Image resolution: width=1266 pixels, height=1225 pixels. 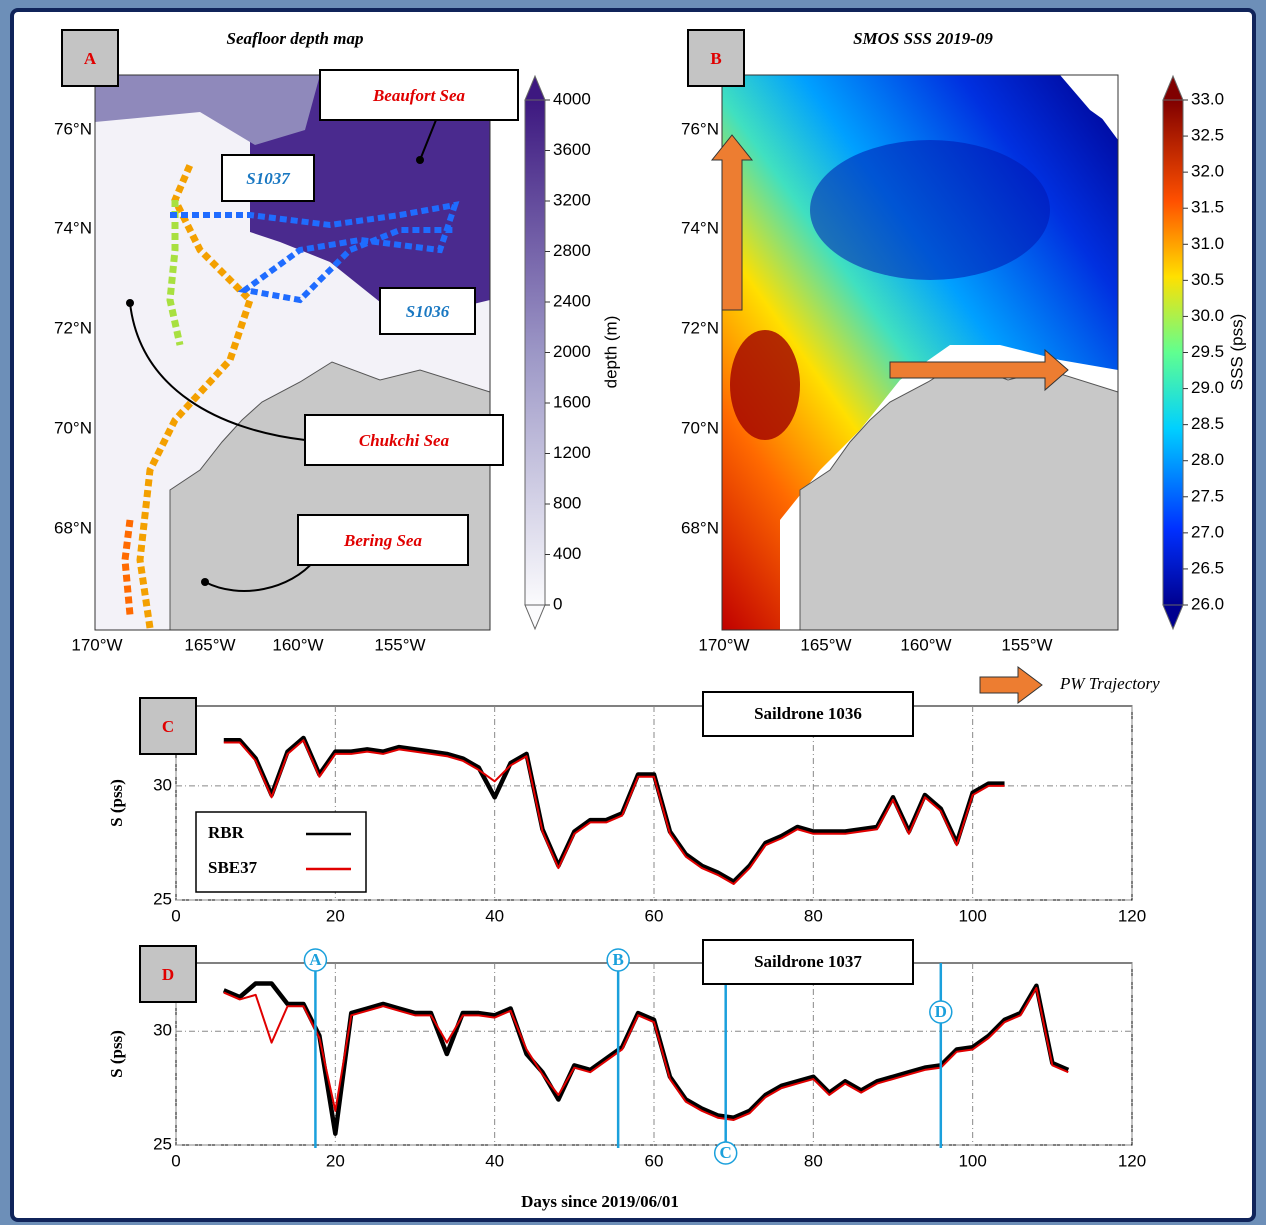 What do you see at coordinates (1207, 207) in the screenshot?
I see `colorbar-tick-label: 31.5` at bounding box center [1207, 207].